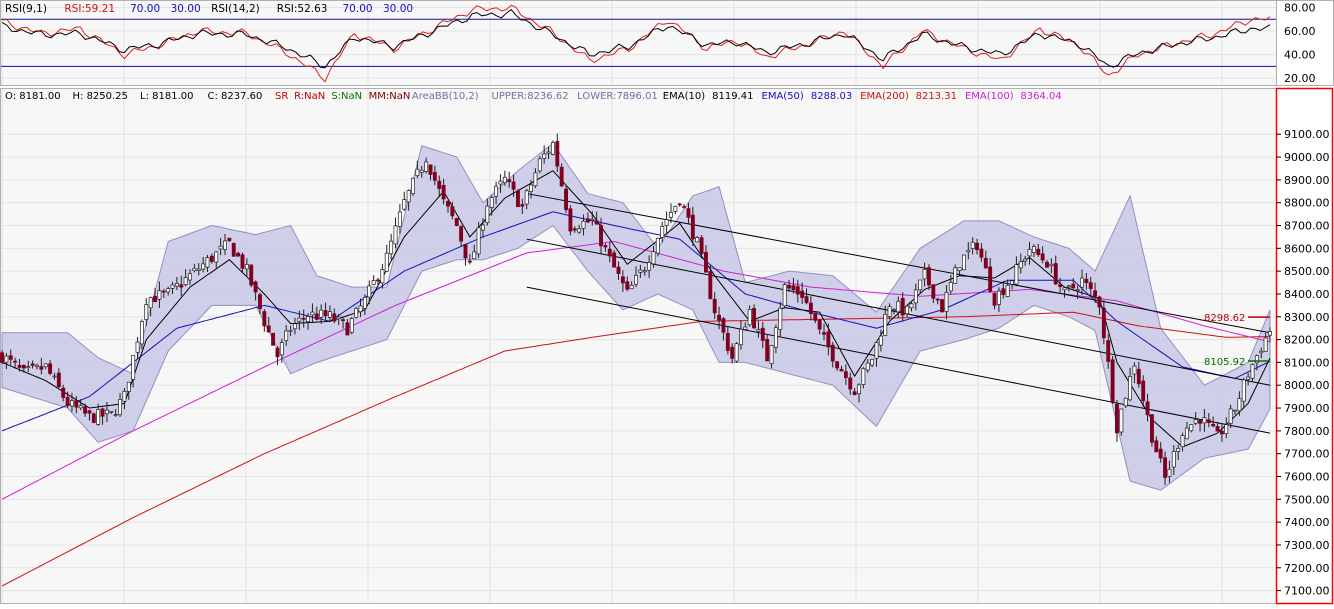 The width and height of the screenshot is (1334, 609). I want to click on price-legend-item: SR, so click(281, 96).